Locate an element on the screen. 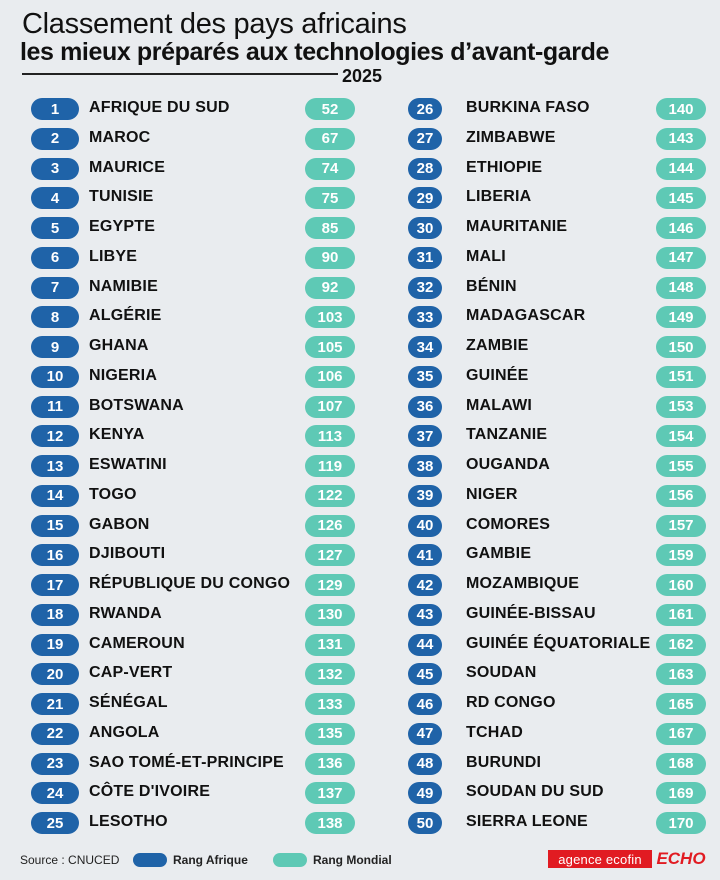 This screenshot has height=880, width=720. country-name: GUINÉE ÉQUATORIALE is located at coordinates (558, 643).